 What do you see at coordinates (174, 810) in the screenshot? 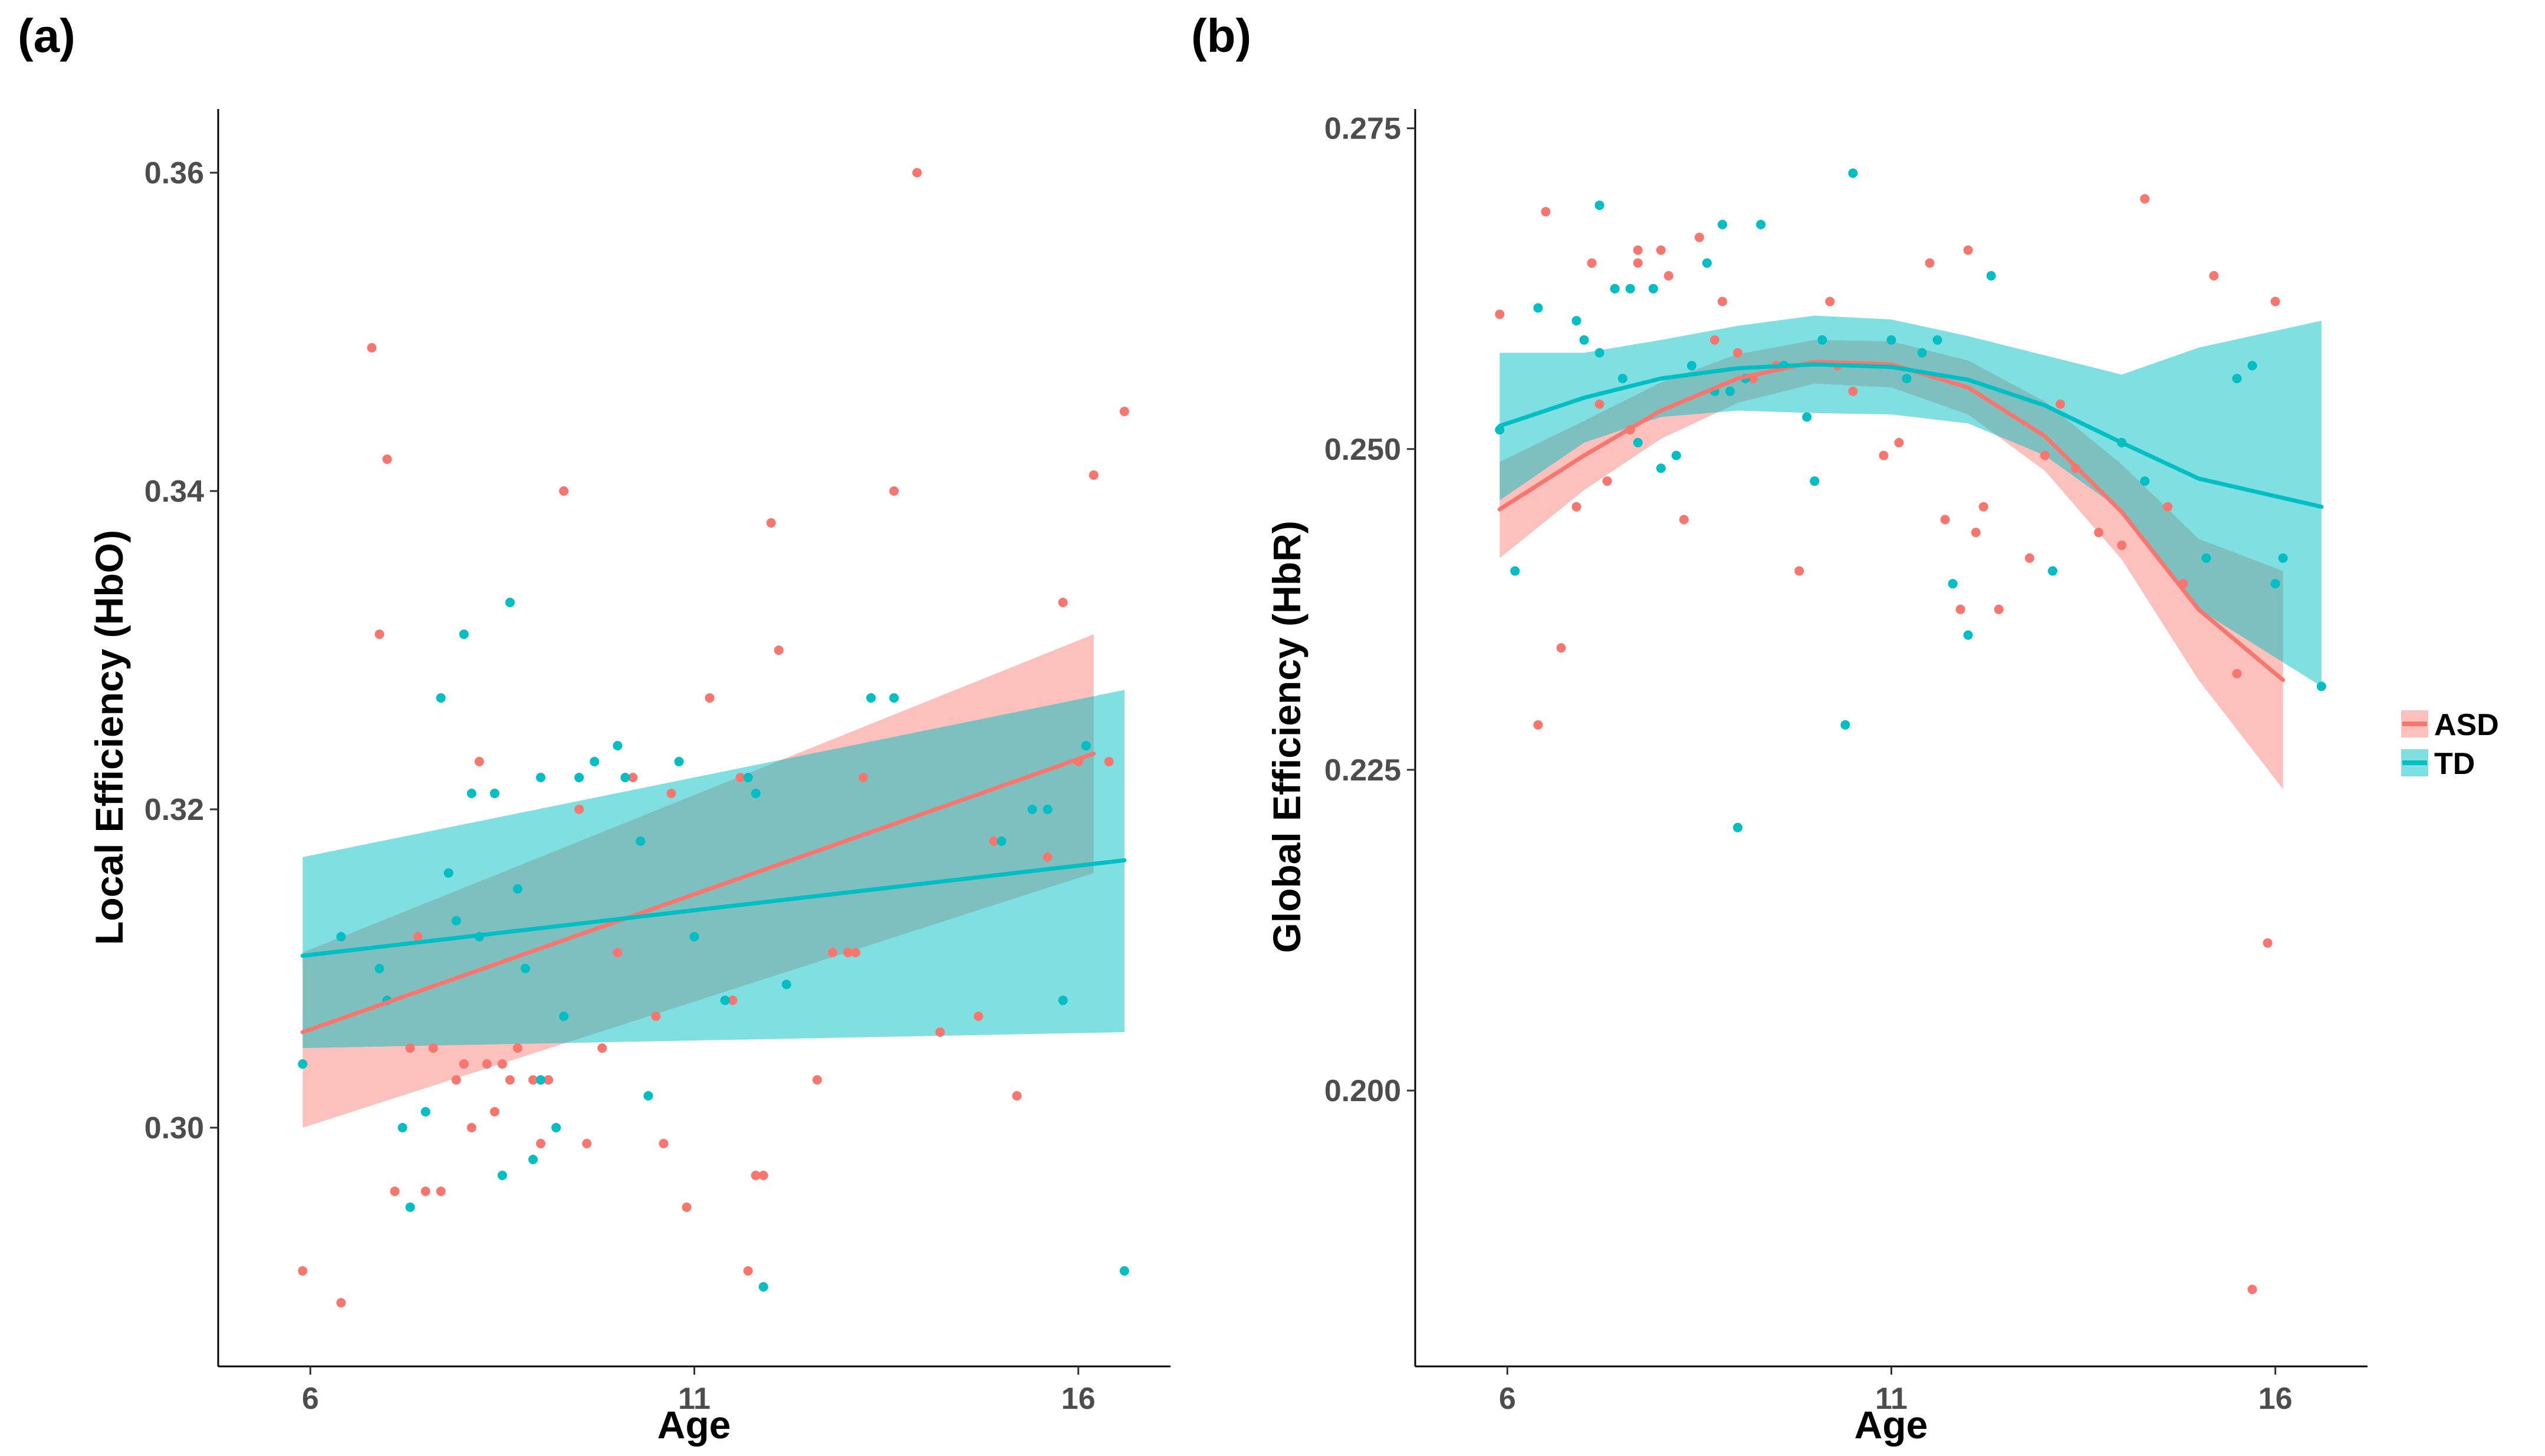
I see `panel-a-y-tick-label: 0.32` at bounding box center [174, 810].